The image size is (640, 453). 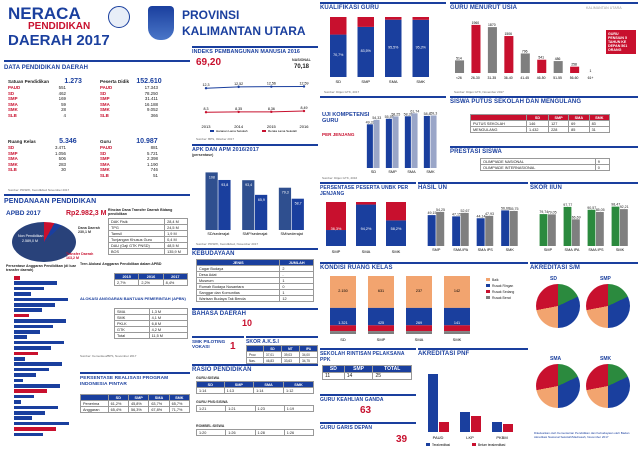 What do you see at coordinates (105, 99) in the screenshot?
I see `stat-label: SMP` at bounding box center [105, 99].